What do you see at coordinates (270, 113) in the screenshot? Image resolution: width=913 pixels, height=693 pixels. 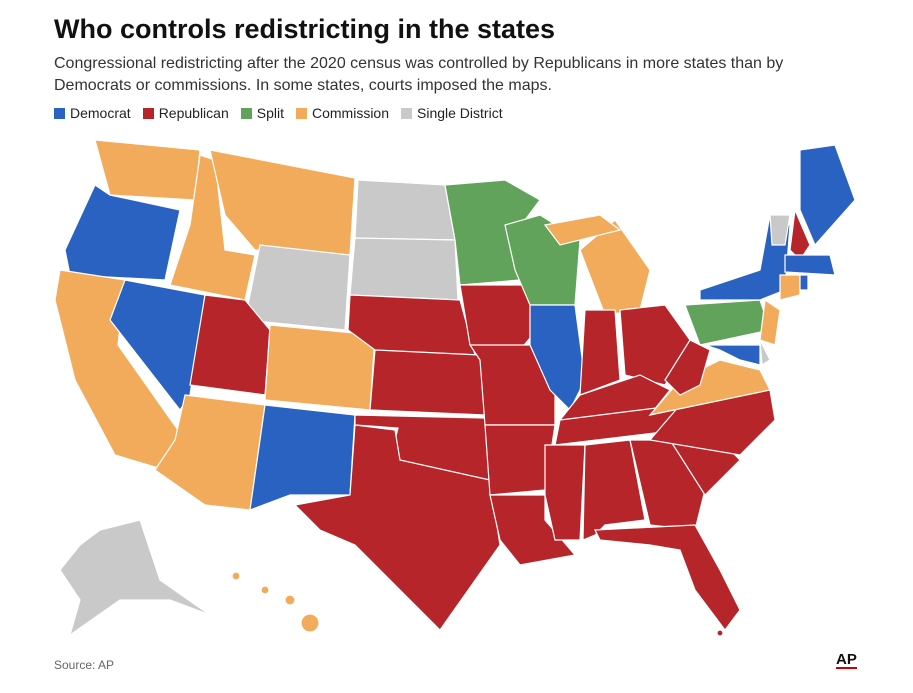 I see `legend-label: Split` at bounding box center [270, 113].